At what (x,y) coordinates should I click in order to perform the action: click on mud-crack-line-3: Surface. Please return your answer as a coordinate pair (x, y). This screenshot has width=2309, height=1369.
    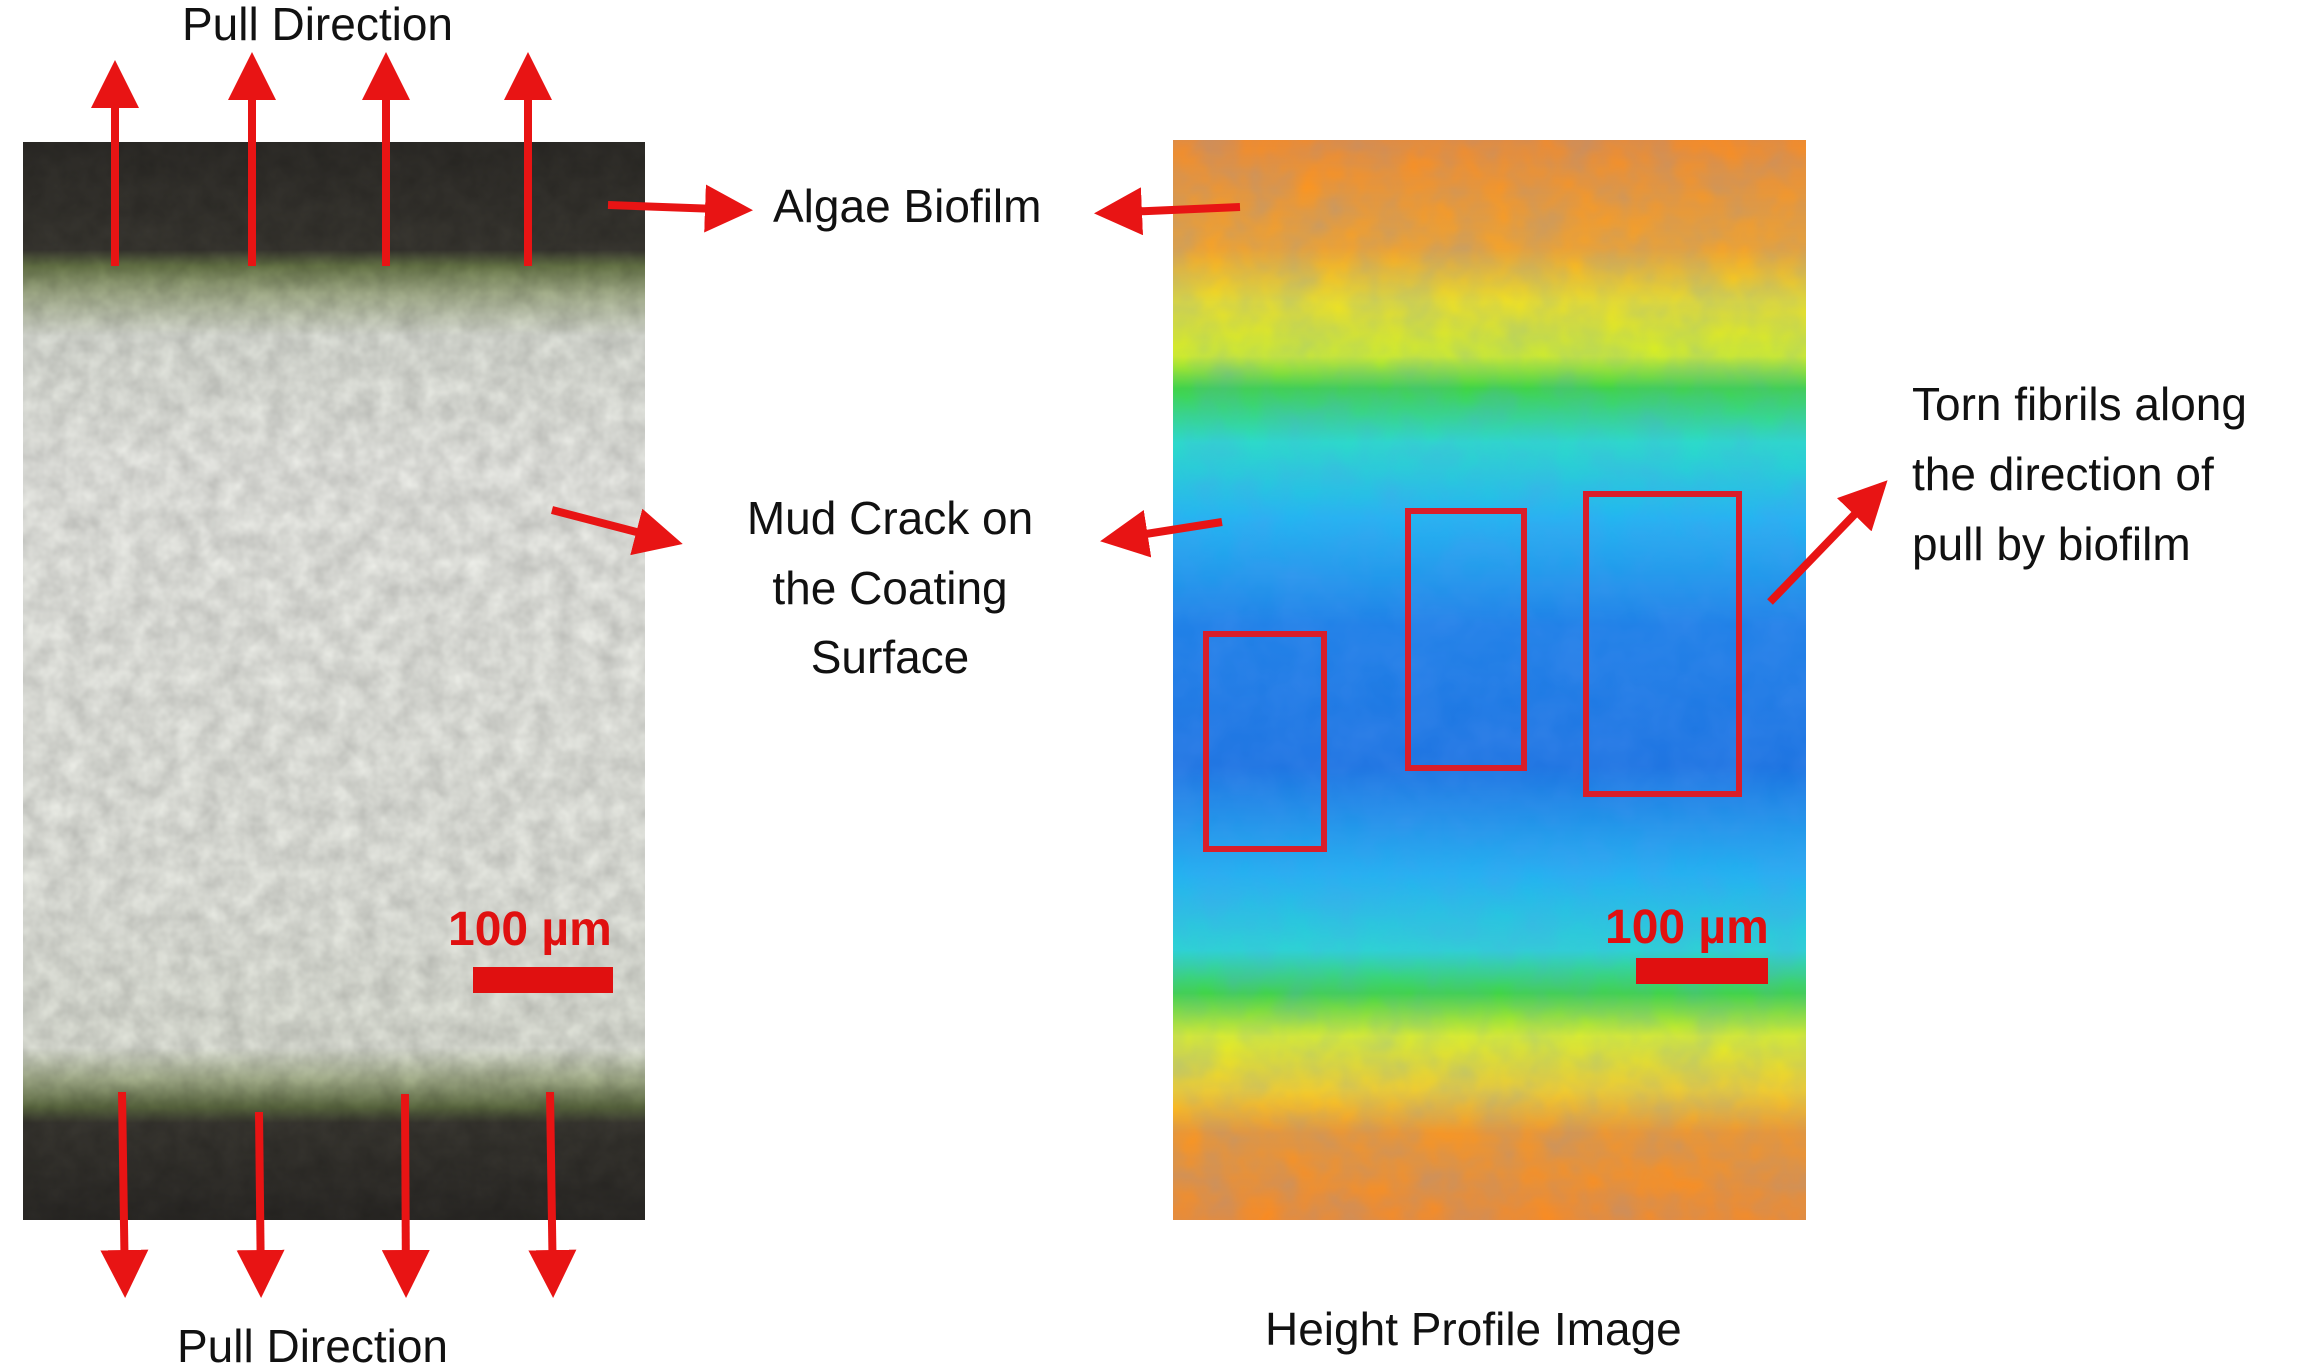
    Looking at the image, I should click on (890, 657).